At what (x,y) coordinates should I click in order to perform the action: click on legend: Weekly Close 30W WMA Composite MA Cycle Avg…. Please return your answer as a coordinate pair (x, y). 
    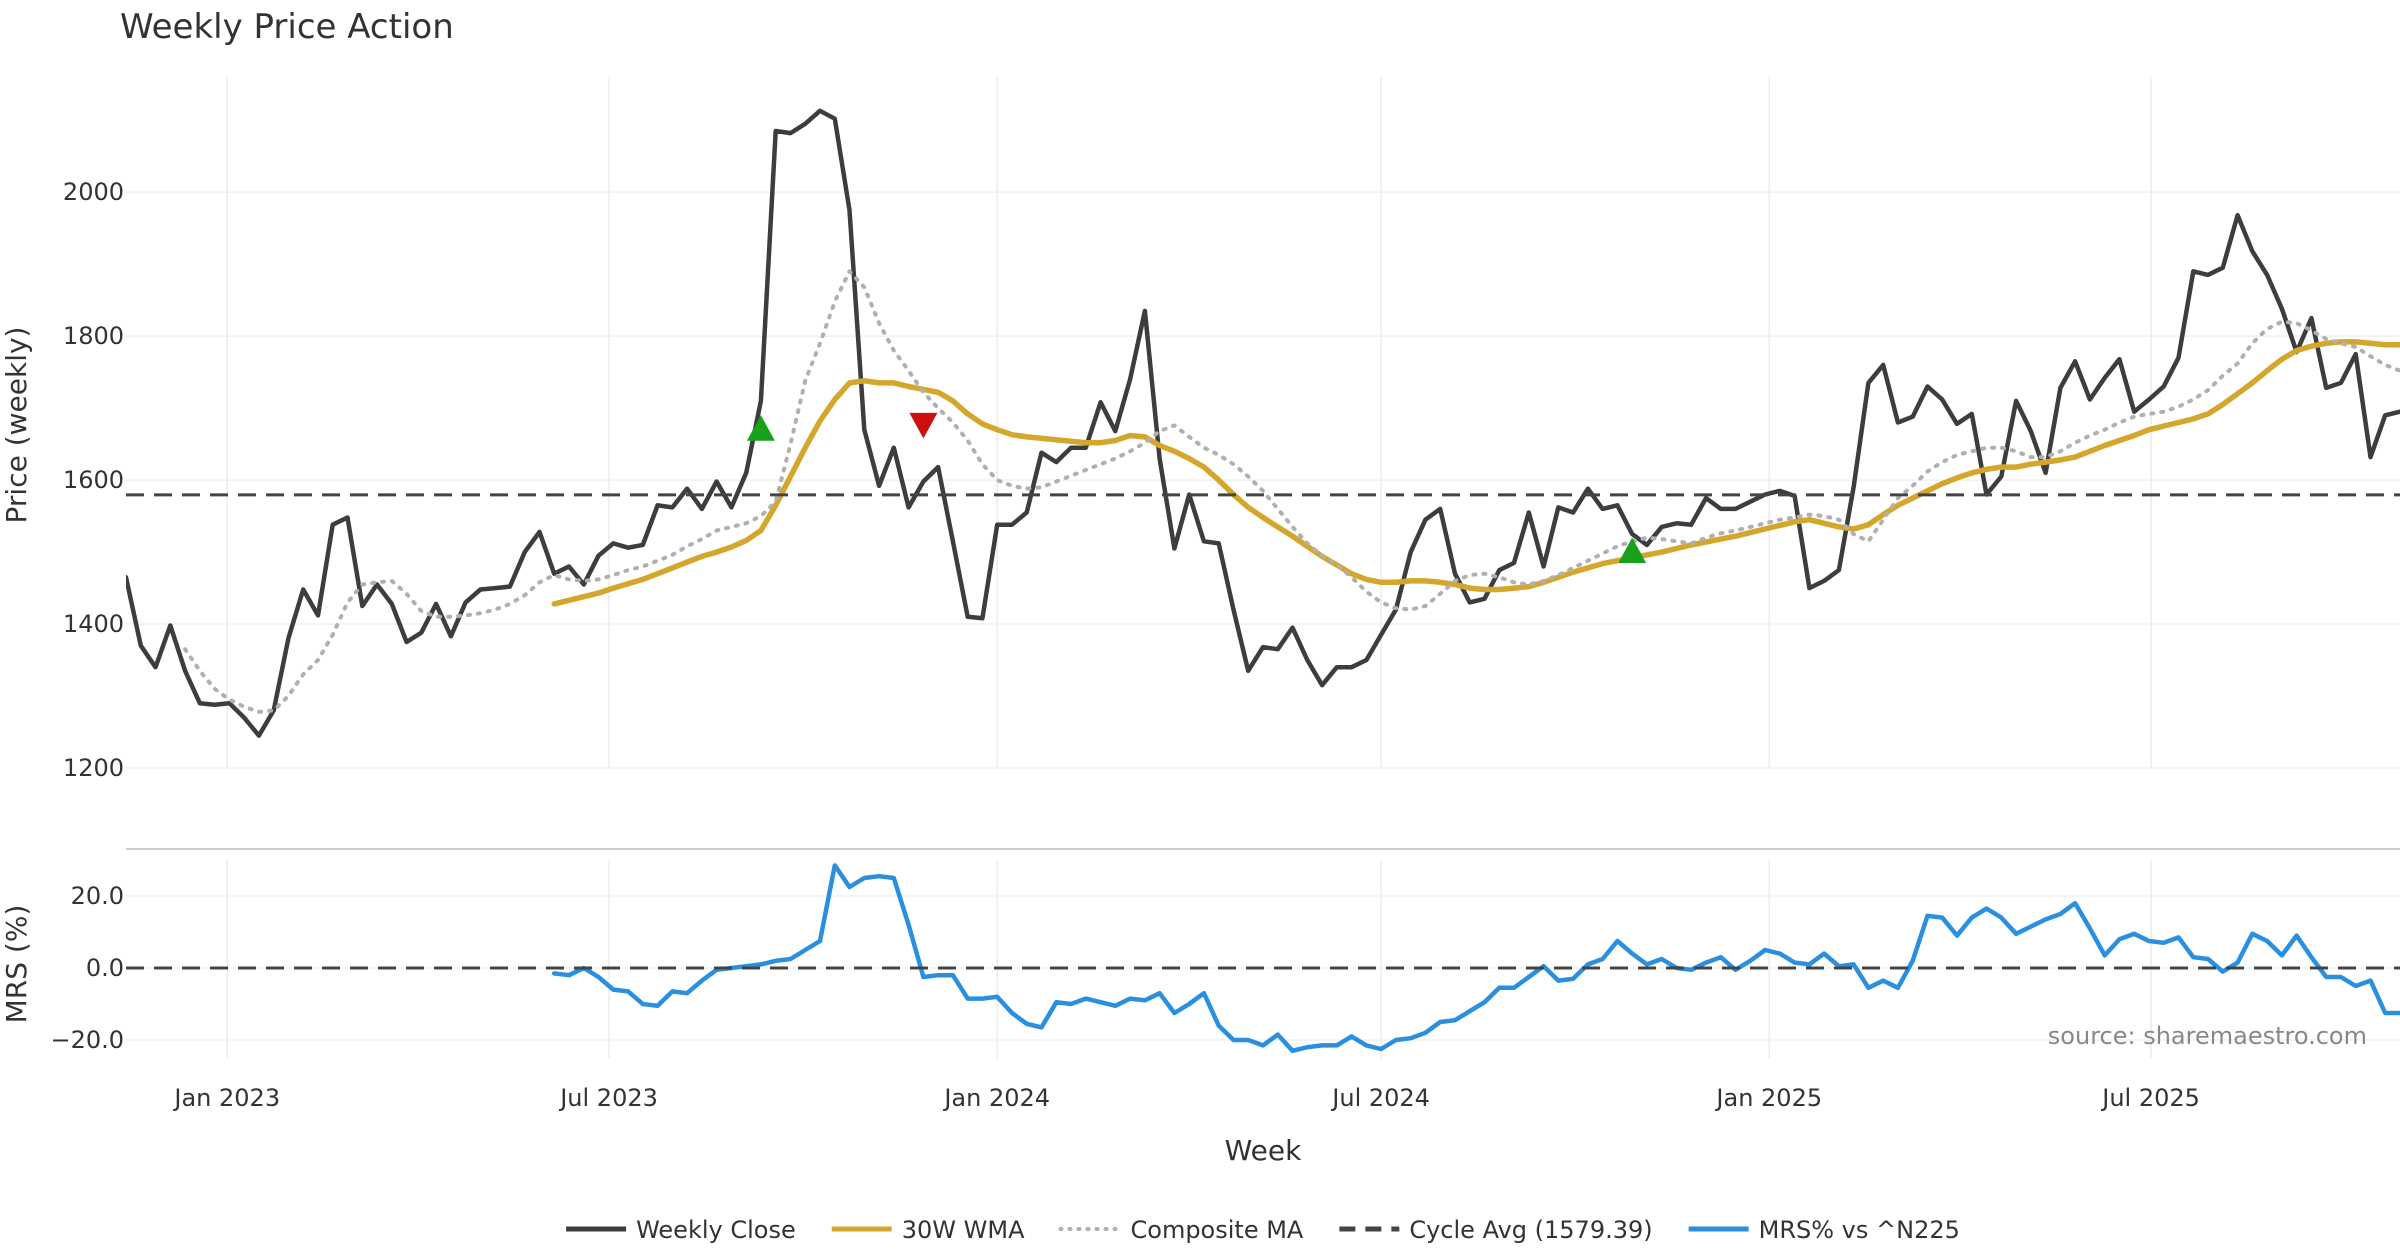
    Looking at the image, I should click on (1263, 1230).